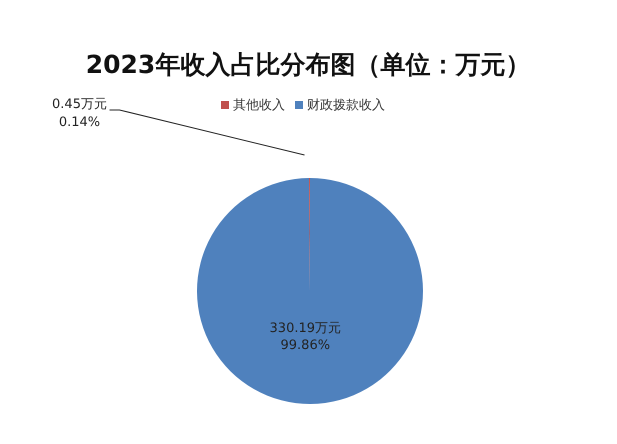 This screenshot has height=444, width=617. What do you see at coordinates (306, 336) in the screenshot?
I see `data-label: 330.19万元 99.86%` at bounding box center [306, 336].